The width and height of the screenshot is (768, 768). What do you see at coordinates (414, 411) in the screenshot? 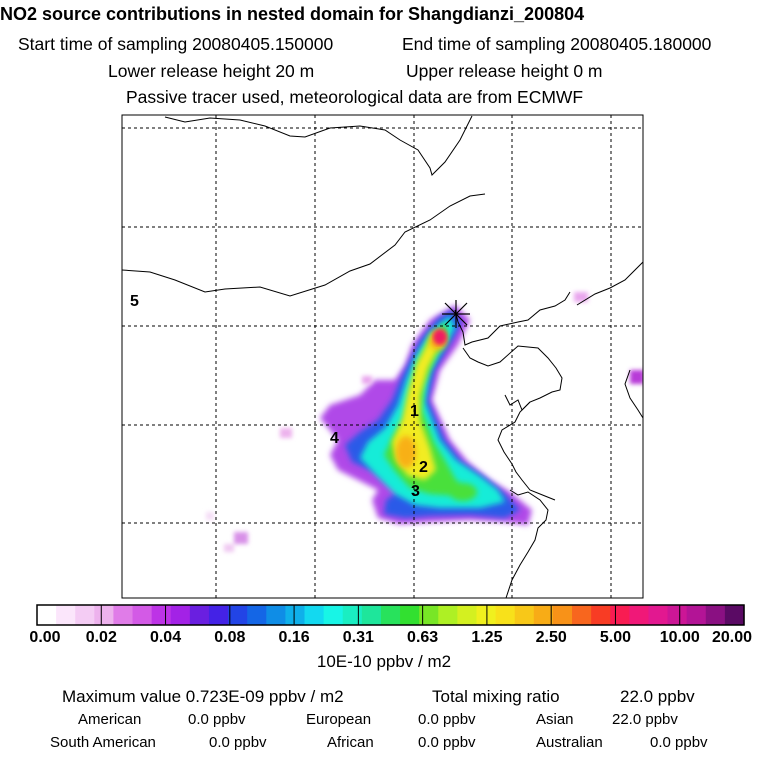
I see `region-label-1: 1` at bounding box center [414, 411].